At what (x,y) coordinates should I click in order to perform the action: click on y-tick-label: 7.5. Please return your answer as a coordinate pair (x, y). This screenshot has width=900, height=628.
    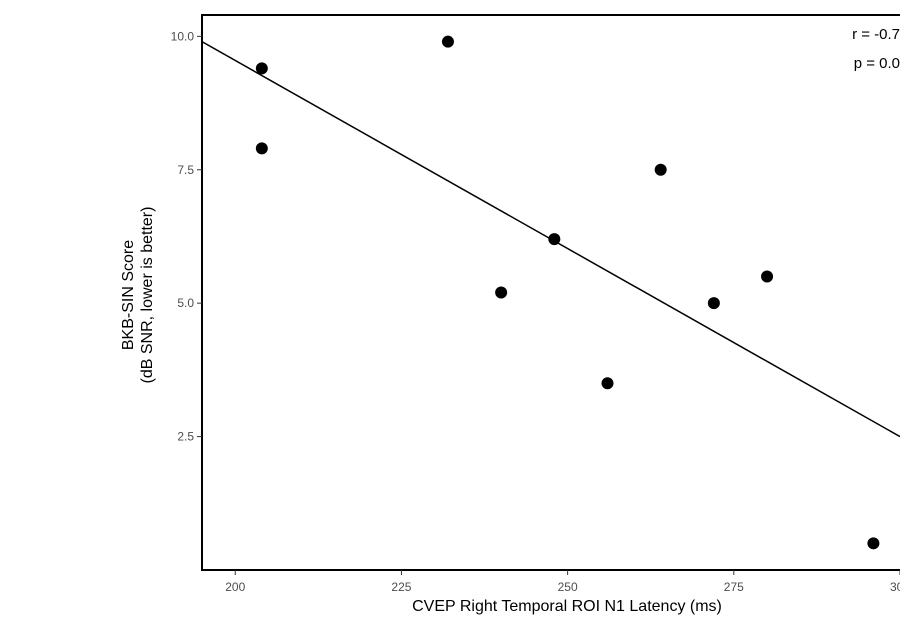
    Looking at the image, I should click on (185, 170).